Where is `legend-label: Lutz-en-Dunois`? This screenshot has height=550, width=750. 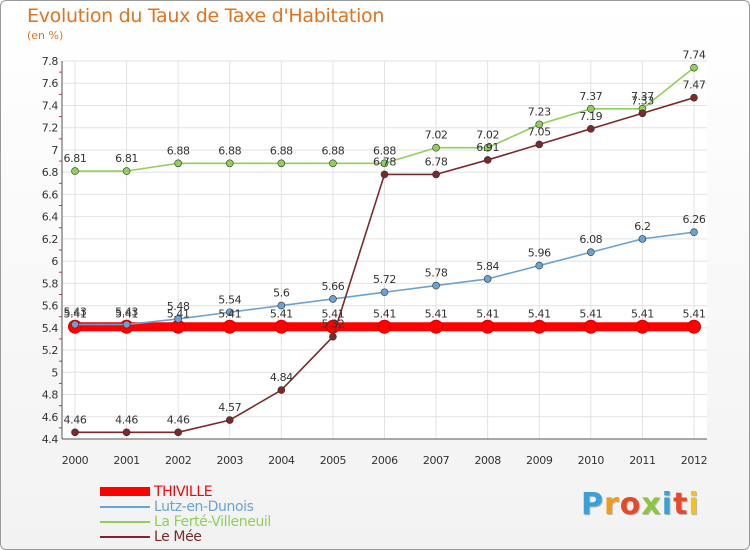
legend-label: Lutz-en-Dunois is located at coordinates (204, 506).